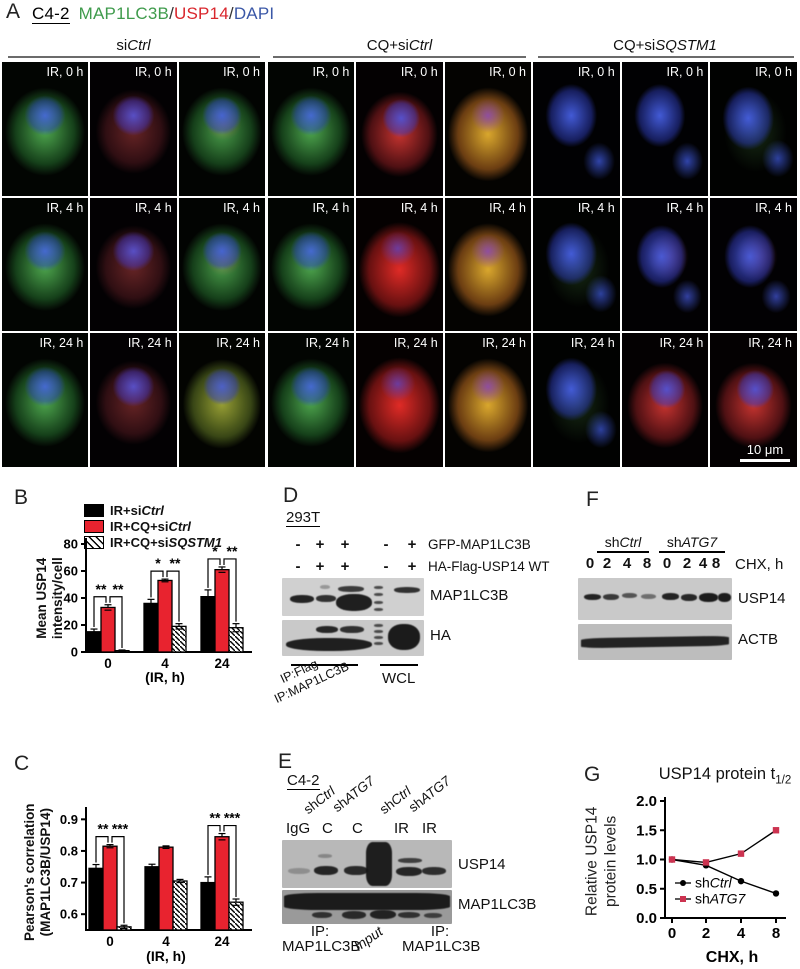 This screenshot has height=969, width=800. I want to click on svg-text: CHX, h, so click(732, 957).